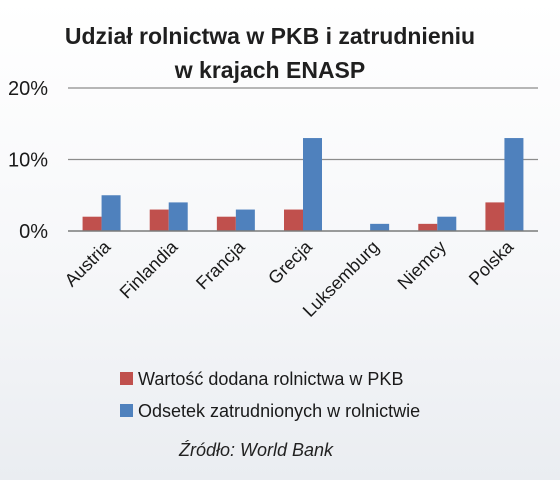 This screenshot has width=560, height=480. Describe the element at coordinates (290, 262) in the screenshot. I see `x-tick-label: Grecja` at that location.